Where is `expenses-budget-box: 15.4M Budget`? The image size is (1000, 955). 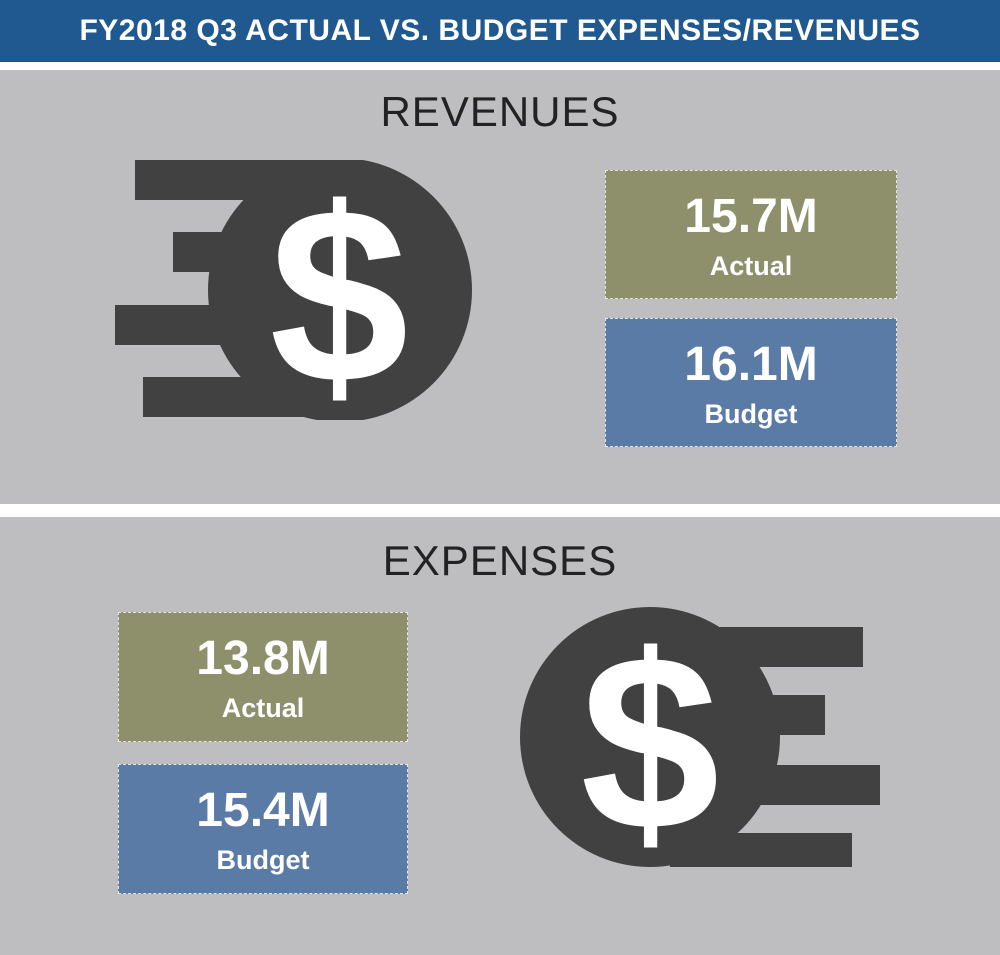
expenses-budget-box: 15.4M Budget is located at coordinates (263, 829).